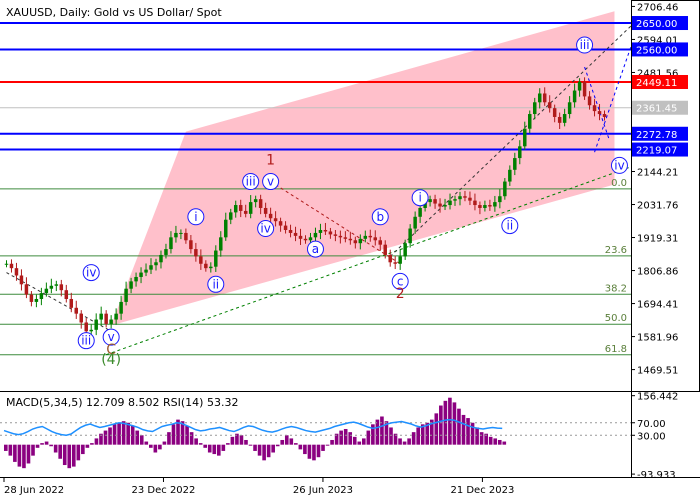 This screenshot has width=700, height=500. Describe the element at coordinates (315, 432) in the screenshot. I see `oscillator-panel: MACD(5,34,5) 12.709 8.502 RSI(14) 53.32` at that location.